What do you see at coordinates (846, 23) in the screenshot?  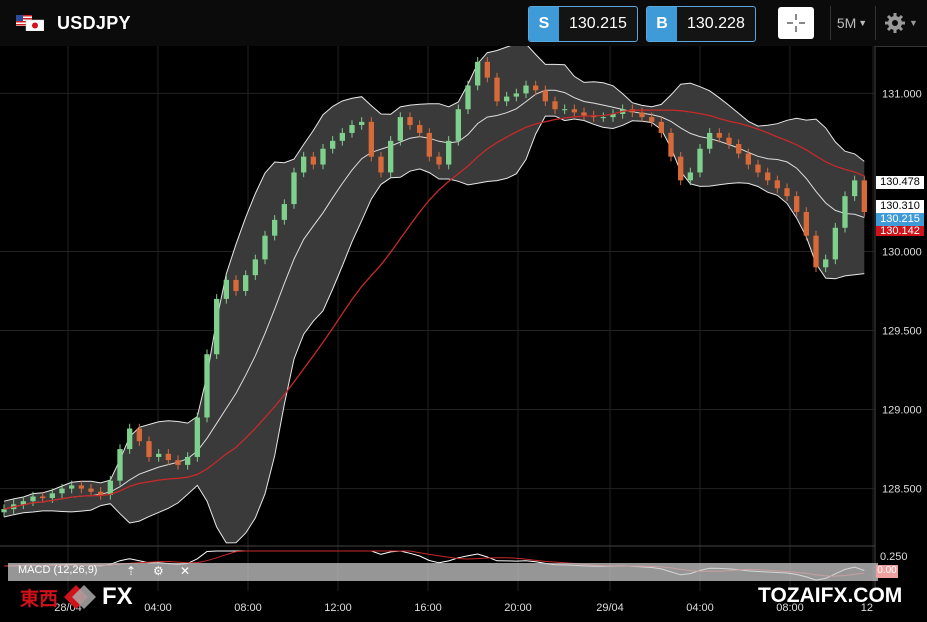 I see `timeframe-label: 5M` at bounding box center [846, 23].